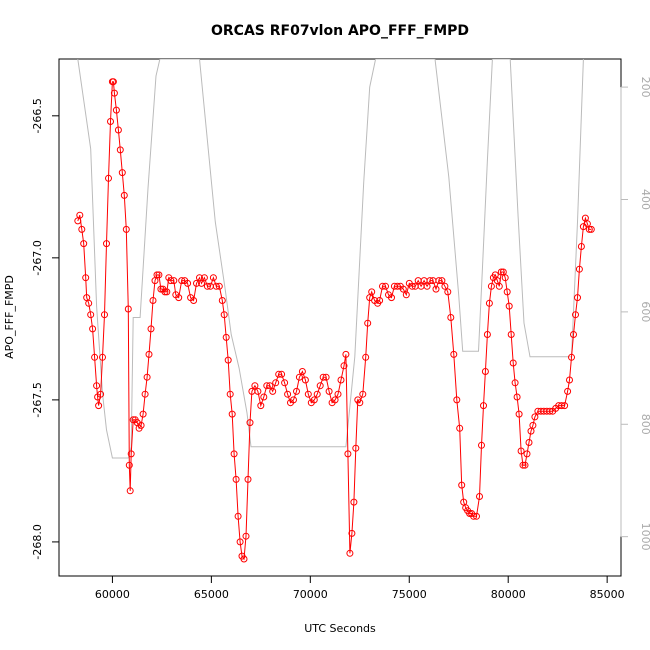  I want to click on x-tick-label: 80000, so click(508, 594).